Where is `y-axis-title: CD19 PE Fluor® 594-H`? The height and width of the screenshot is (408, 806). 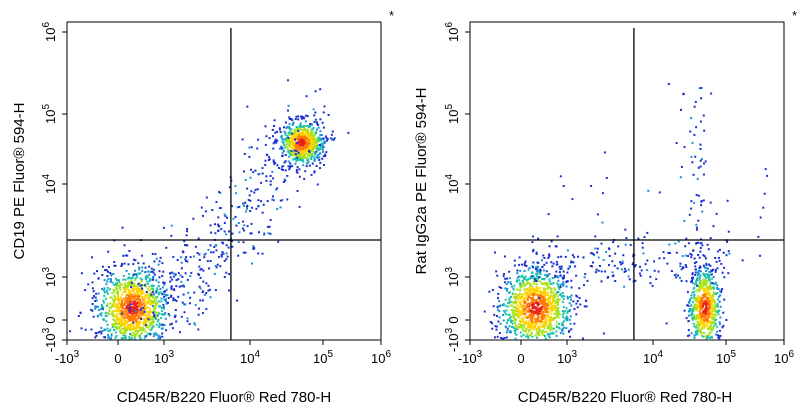
y-axis-title: CD19 PE Fluor® 594-H is located at coordinates (19, 181).